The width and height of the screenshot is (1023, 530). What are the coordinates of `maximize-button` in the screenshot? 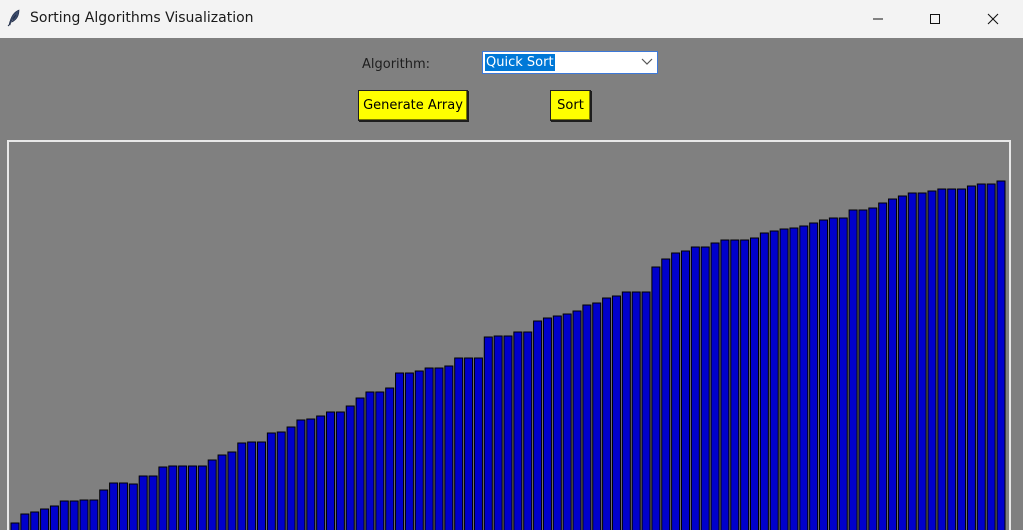 It's located at (935, 19).